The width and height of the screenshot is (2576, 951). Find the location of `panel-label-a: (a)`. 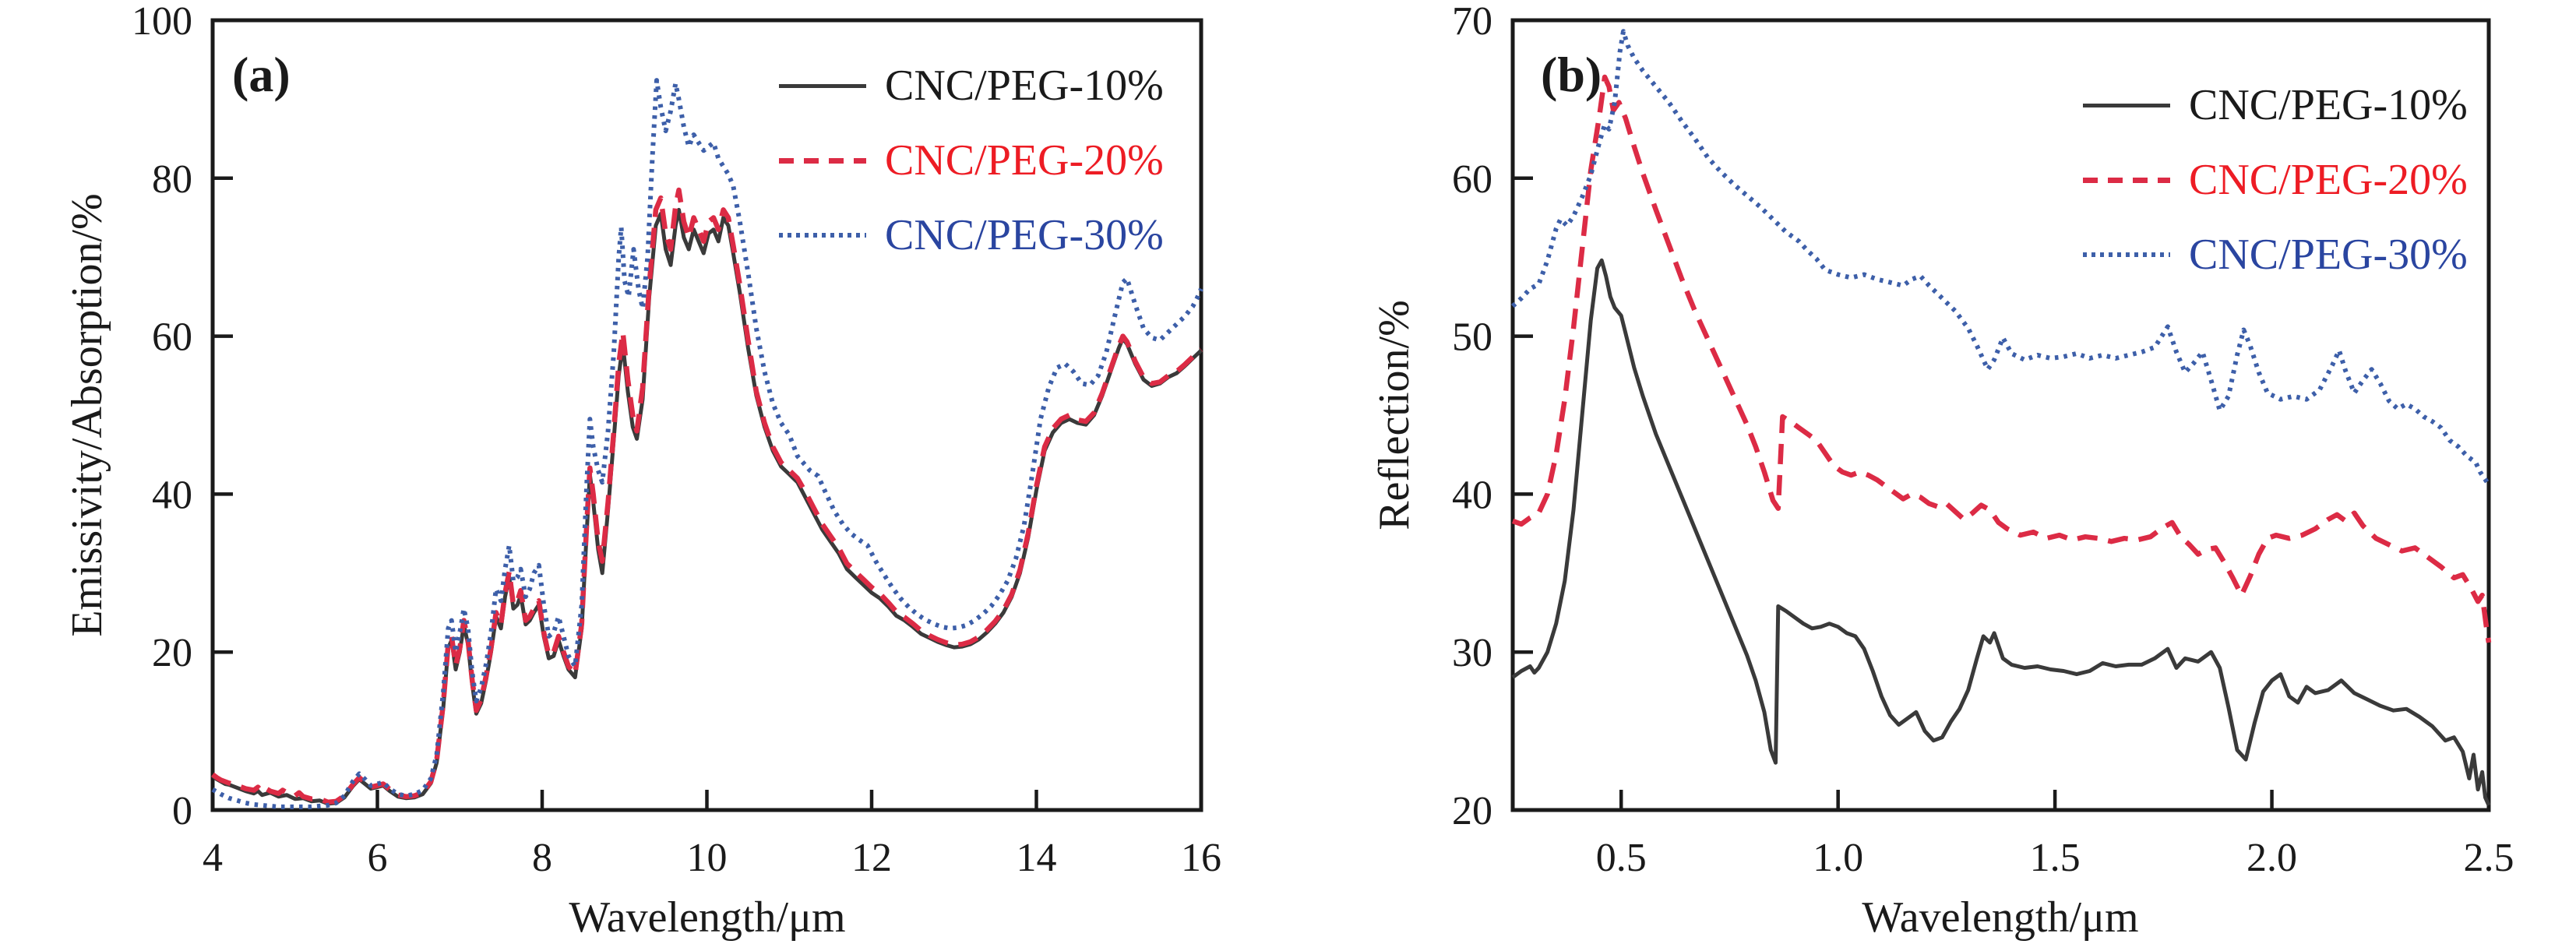

panel-label-a: (a) is located at coordinates (261, 74).